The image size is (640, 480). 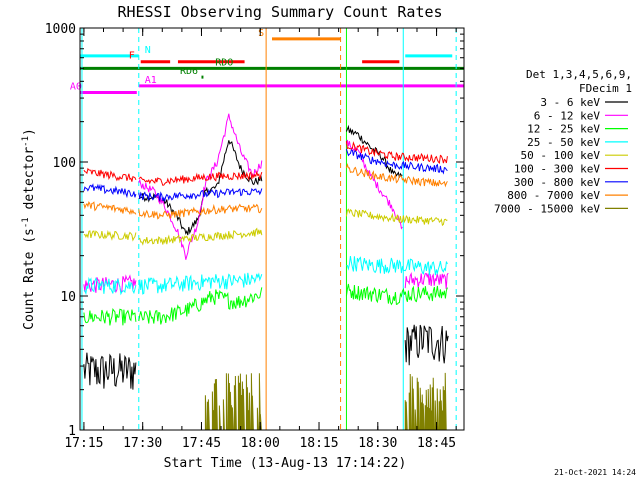 What do you see at coordinates (260, 443) in the screenshot?
I see `x-tick-label: 18:00` at bounding box center [260, 443].